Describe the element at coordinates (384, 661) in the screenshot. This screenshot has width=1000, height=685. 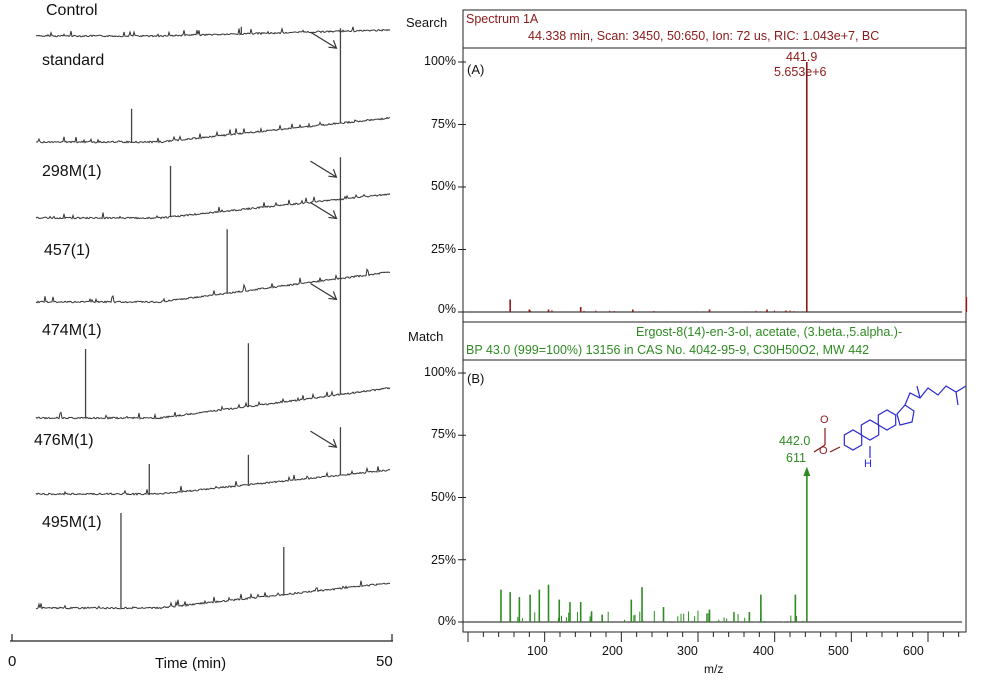
I see `time-axis-end: 50` at that location.